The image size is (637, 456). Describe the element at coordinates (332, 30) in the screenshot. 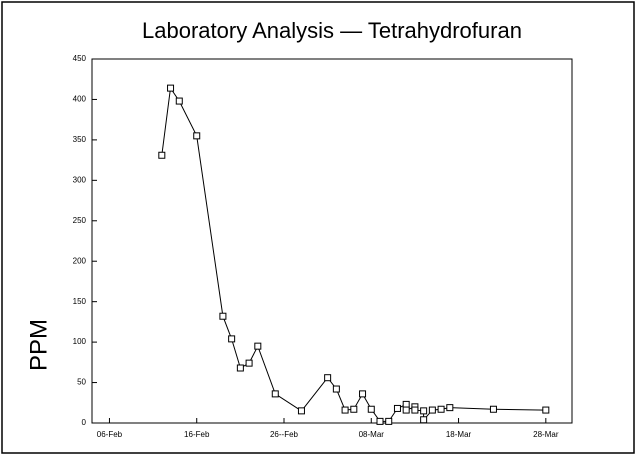

I see `chart-title: Laboratory Analysis — Tetrahydrofuran` at that location.